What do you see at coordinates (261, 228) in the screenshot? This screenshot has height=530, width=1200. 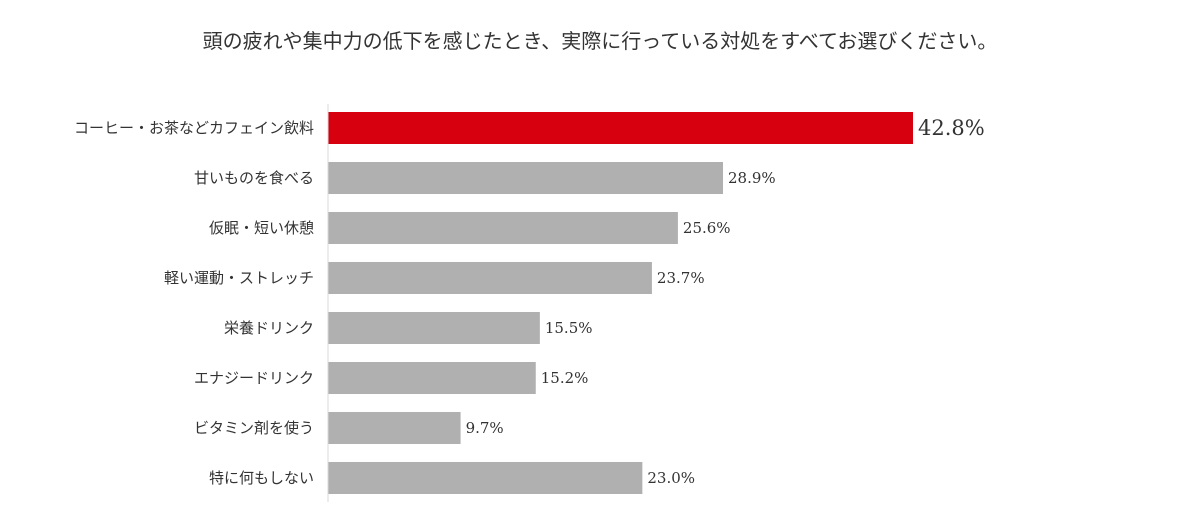 I see `category-label: 仮眠・短い休憩` at bounding box center [261, 228].